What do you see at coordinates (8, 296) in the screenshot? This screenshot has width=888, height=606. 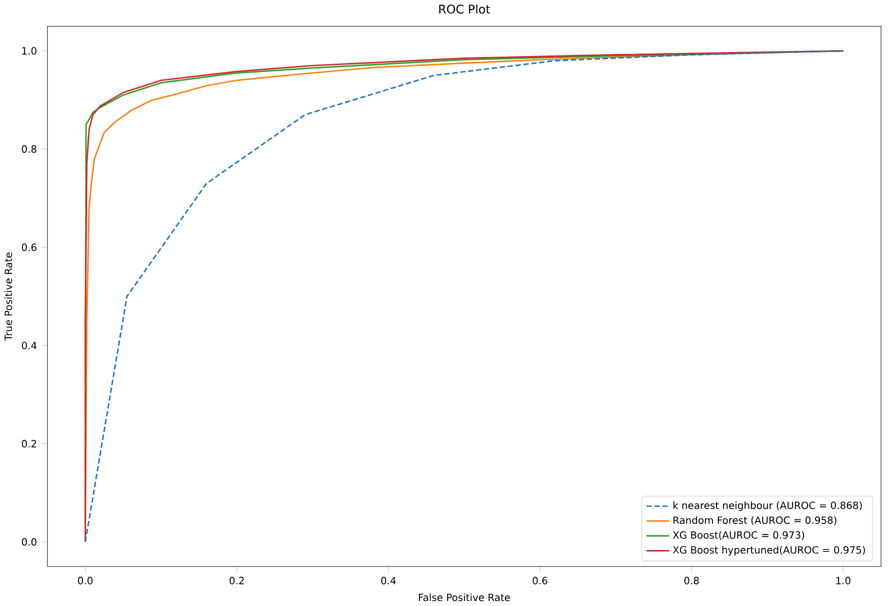 I see `y-axis-title: True Positive Rate` at bounding box center [8, 296].